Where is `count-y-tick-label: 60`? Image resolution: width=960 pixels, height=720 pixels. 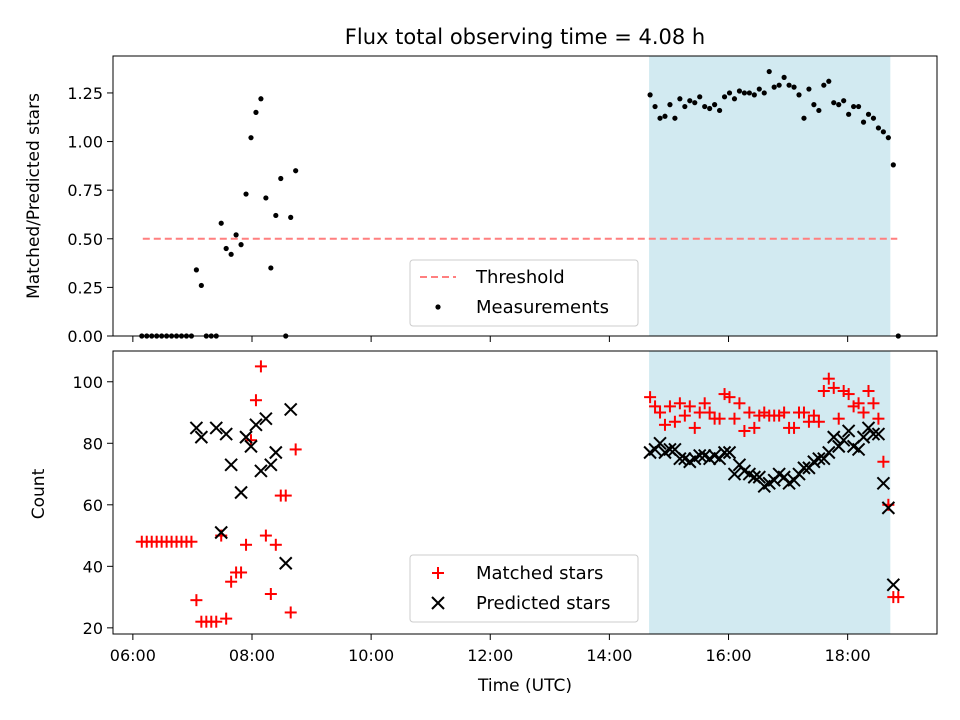 count-y-tick-label: 60 is located at coordinates (93, 505).